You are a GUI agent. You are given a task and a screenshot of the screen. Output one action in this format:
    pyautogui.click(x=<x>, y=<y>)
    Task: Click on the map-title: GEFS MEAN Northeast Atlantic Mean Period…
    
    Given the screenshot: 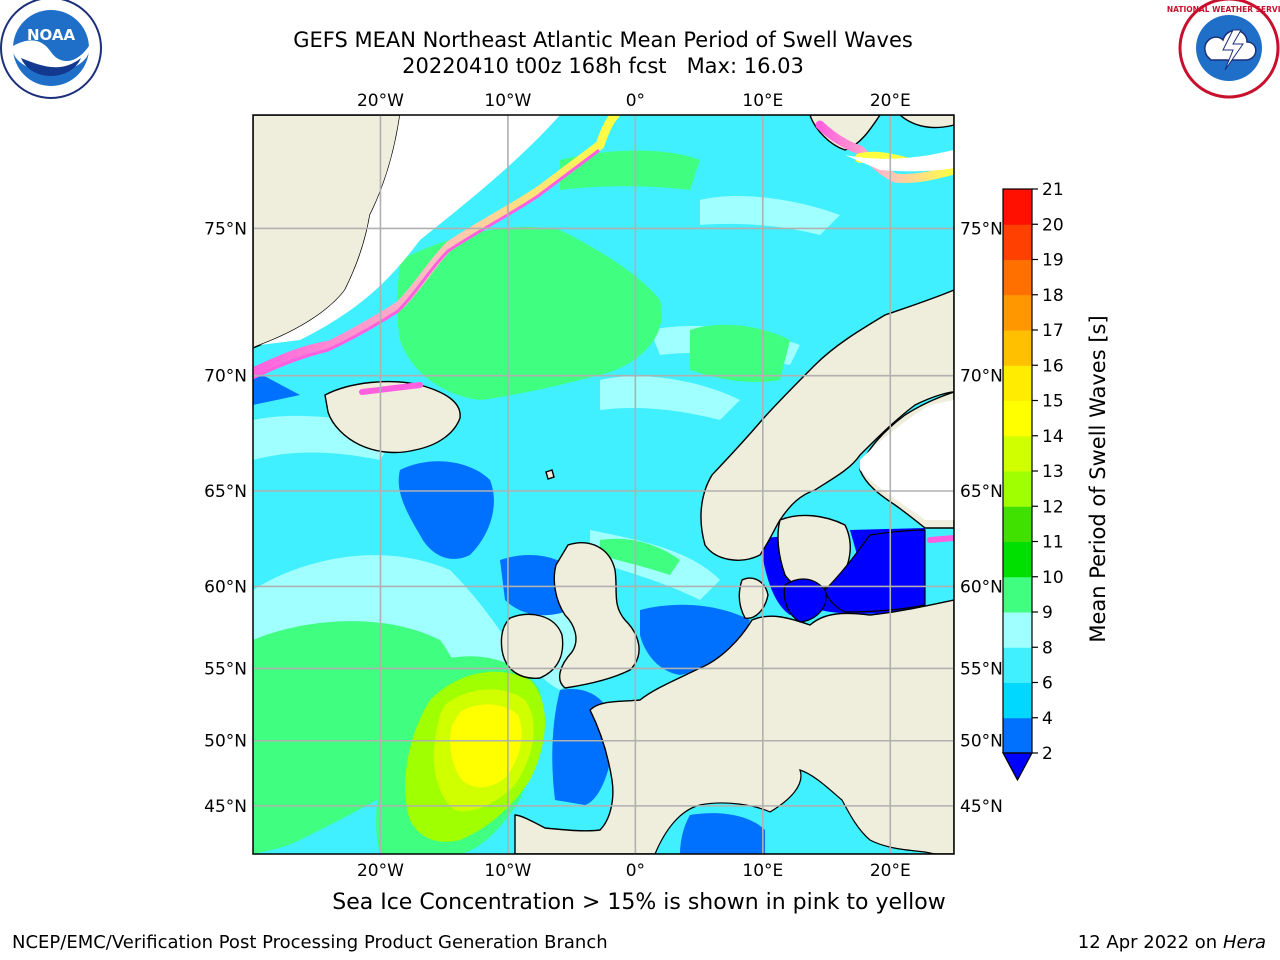 What is the action you would take?
    pyautogui.click(x=603, y=40)
    